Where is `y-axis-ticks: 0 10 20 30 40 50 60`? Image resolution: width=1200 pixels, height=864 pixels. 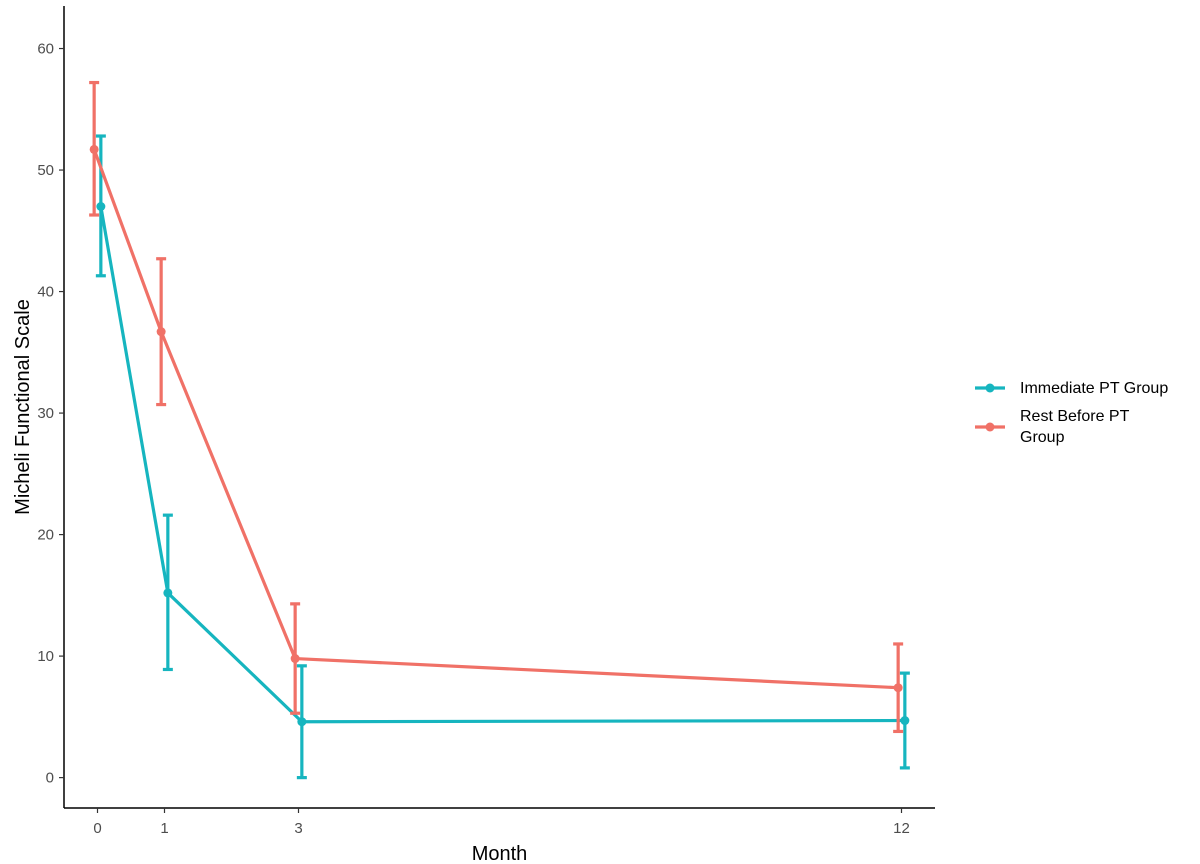 y-axis-ticks: 0 10 20 30 40 50 60 is located at coordinates (50, 414).